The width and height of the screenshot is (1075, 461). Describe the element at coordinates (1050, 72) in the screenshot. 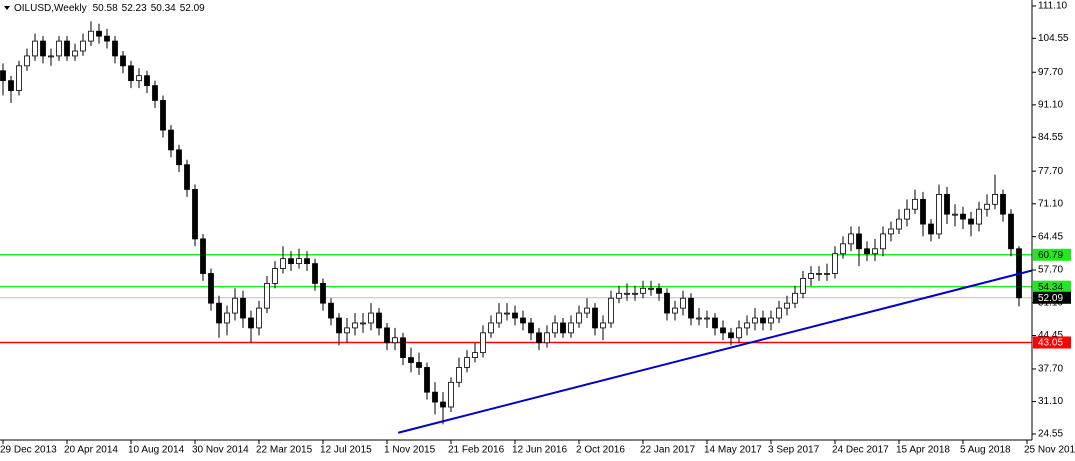

I see `y-tick-label: 97.70` at that location.